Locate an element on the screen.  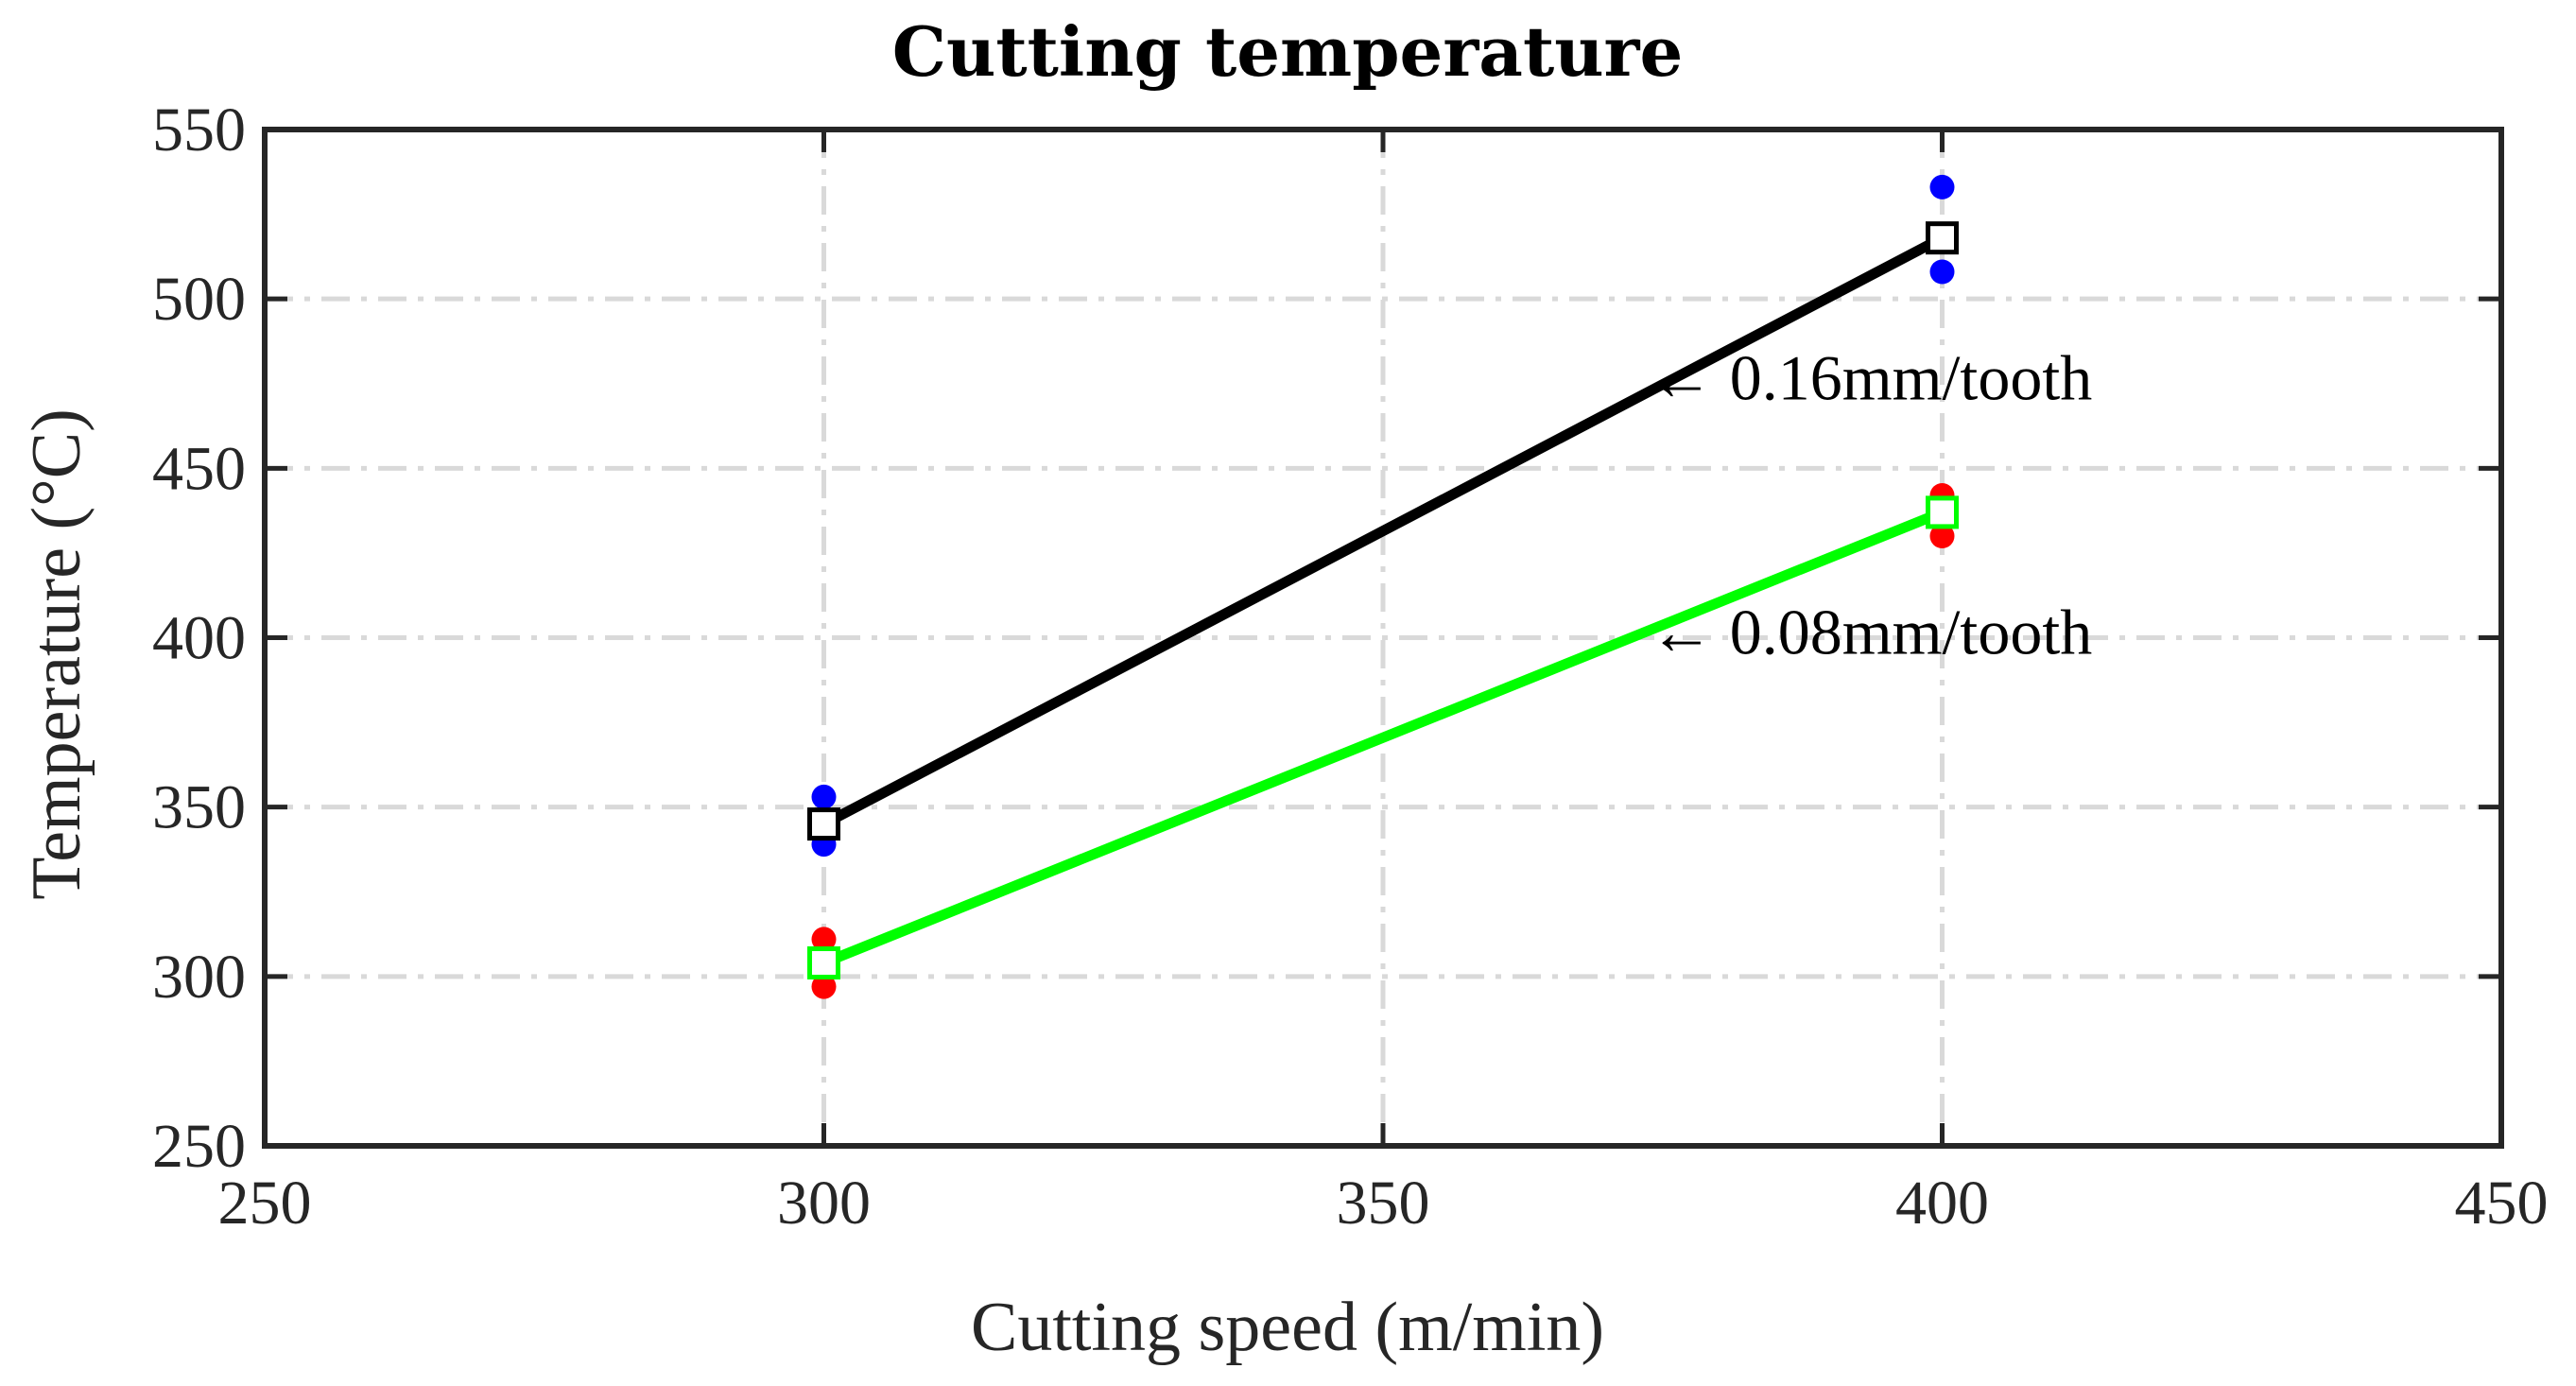
x-axis-label: Cutting speed (m/min) is located at coordinates (1288, 1327).